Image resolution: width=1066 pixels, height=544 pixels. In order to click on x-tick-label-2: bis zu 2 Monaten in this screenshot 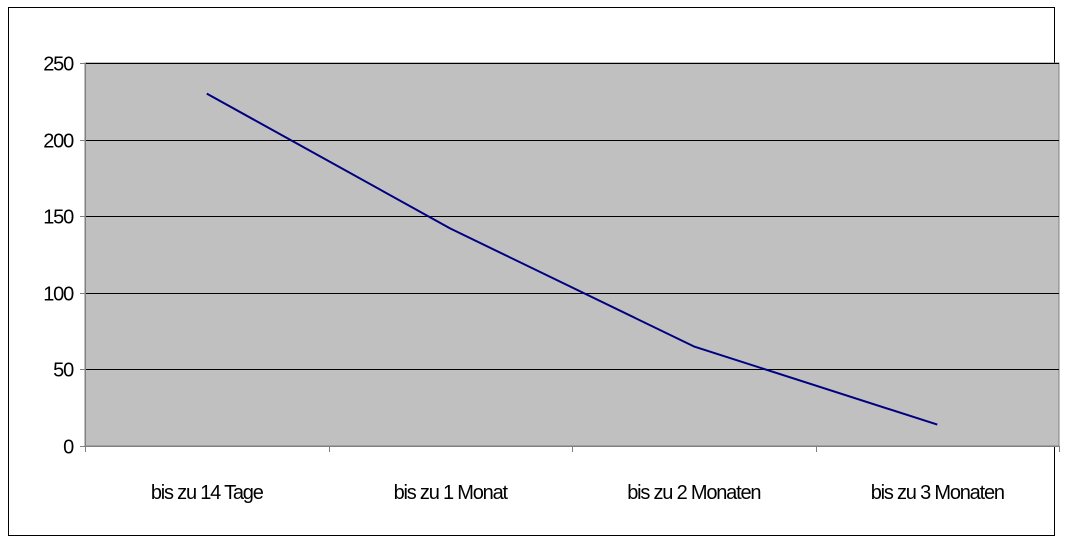, I will do `click(693, 493)`.